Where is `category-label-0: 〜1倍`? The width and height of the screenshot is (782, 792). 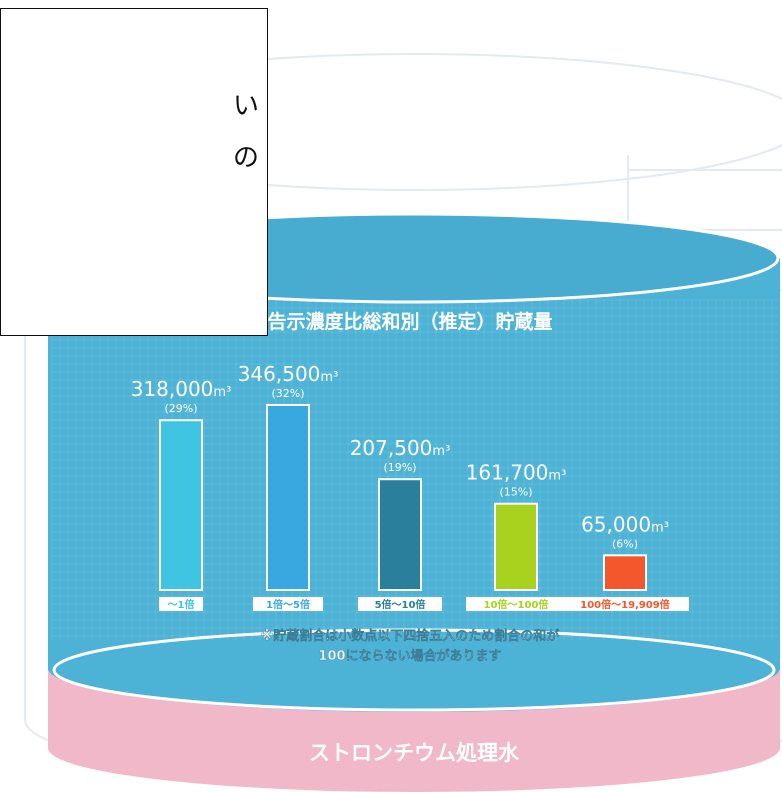
category-label-0: 〜1倍 is located at coordinates (181, 604).